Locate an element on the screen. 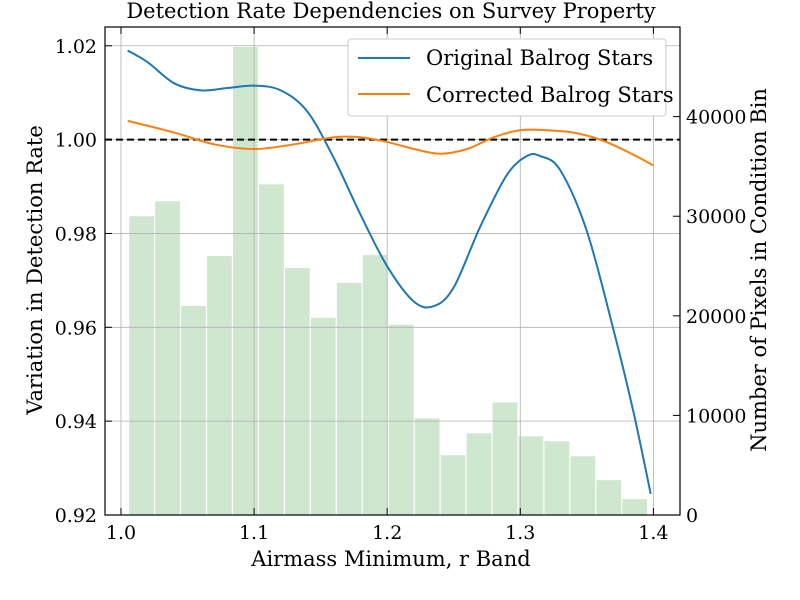  y-tick-label: 0.94 is located at coordinates (76, 422).